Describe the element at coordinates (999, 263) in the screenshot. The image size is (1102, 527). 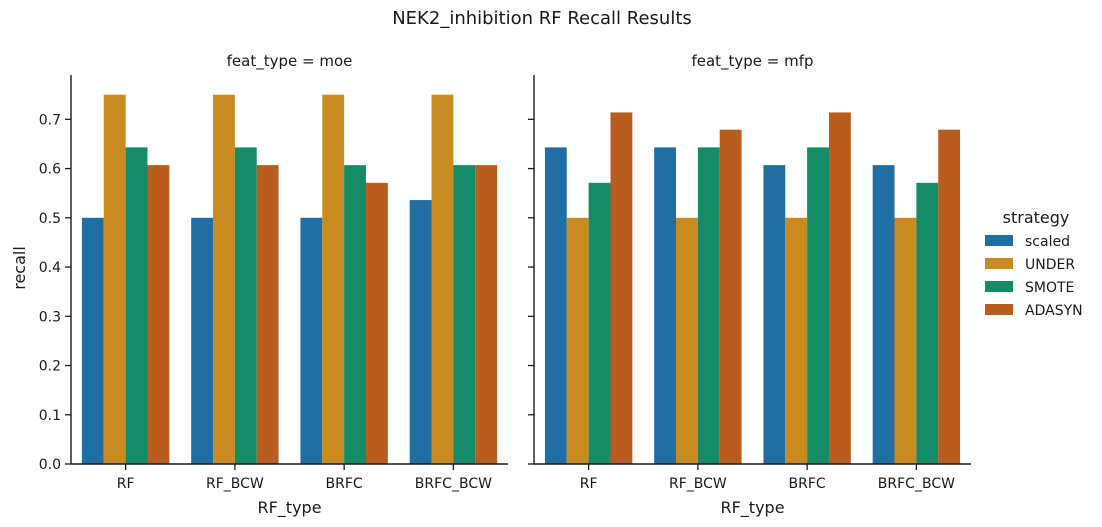
I see `legend-swatch-under` at that location.